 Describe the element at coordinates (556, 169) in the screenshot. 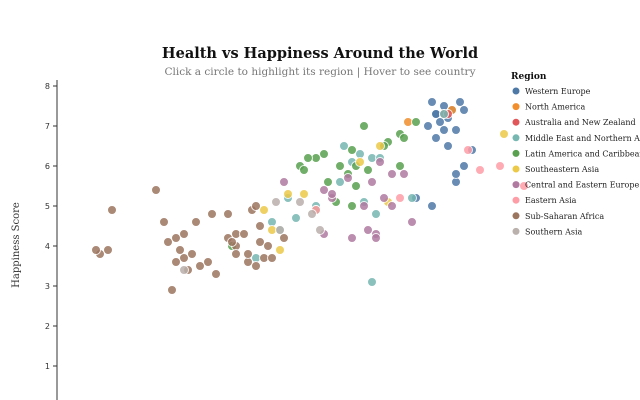

I see `legend-item: Southeastern Asia` at that location.